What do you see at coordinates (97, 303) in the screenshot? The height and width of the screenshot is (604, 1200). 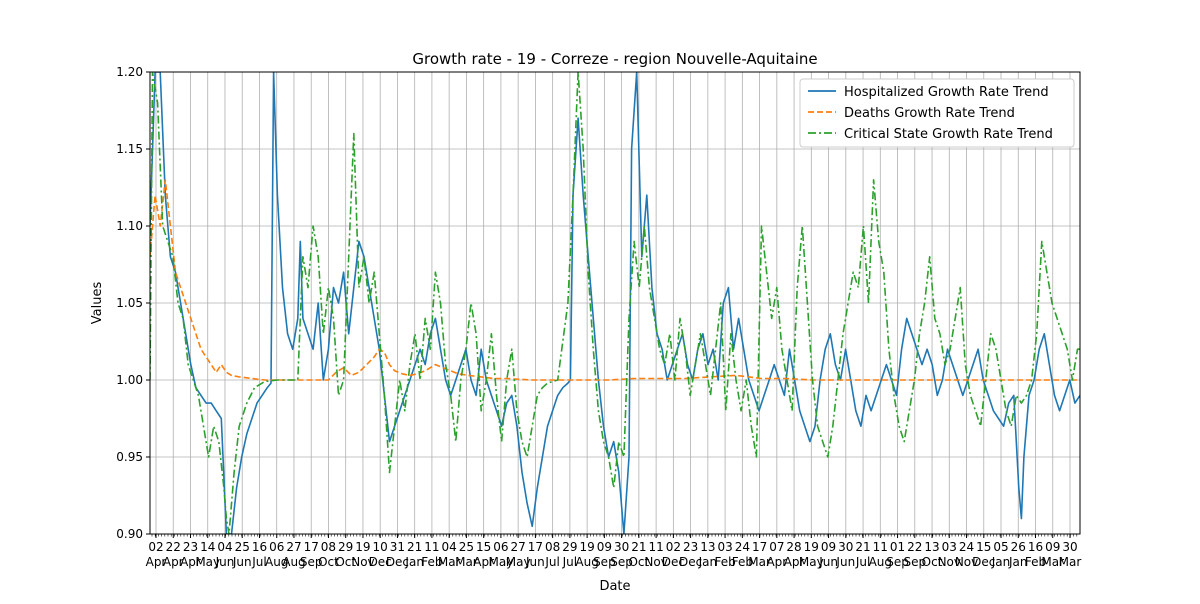 I see `y-axis-label: Values` at bounding box center [97, 303].